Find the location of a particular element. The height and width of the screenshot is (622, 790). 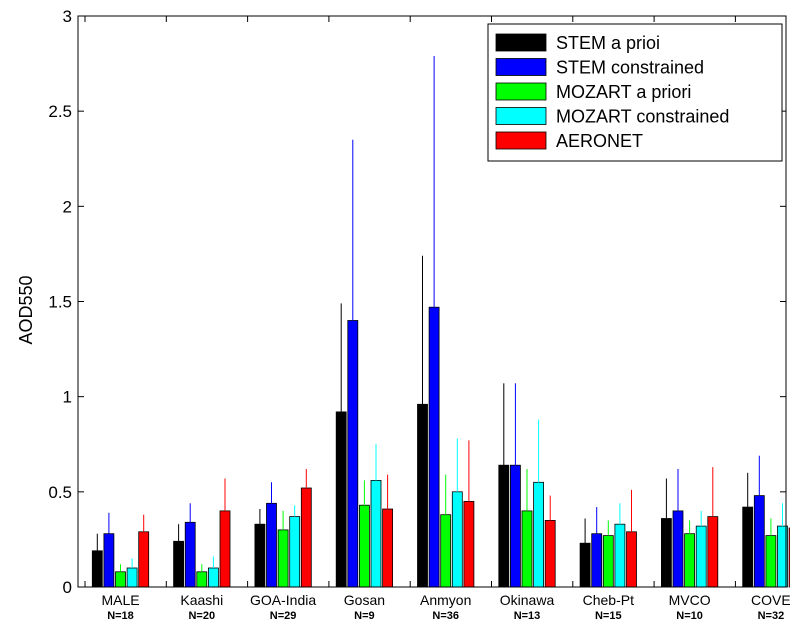

legend-label: AERONET is located at coordinates (599, 141).